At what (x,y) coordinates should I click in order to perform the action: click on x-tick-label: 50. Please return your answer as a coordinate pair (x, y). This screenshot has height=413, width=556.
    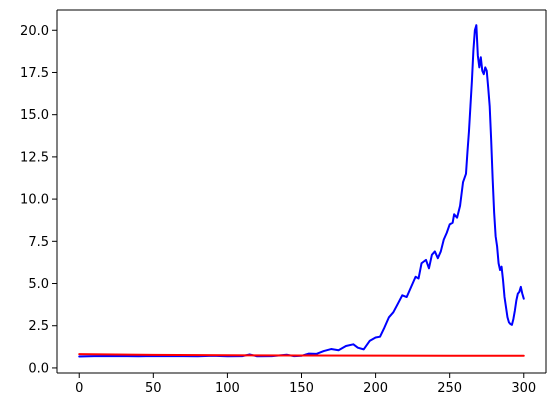
    Looking at the image, I should click on (153, 388).